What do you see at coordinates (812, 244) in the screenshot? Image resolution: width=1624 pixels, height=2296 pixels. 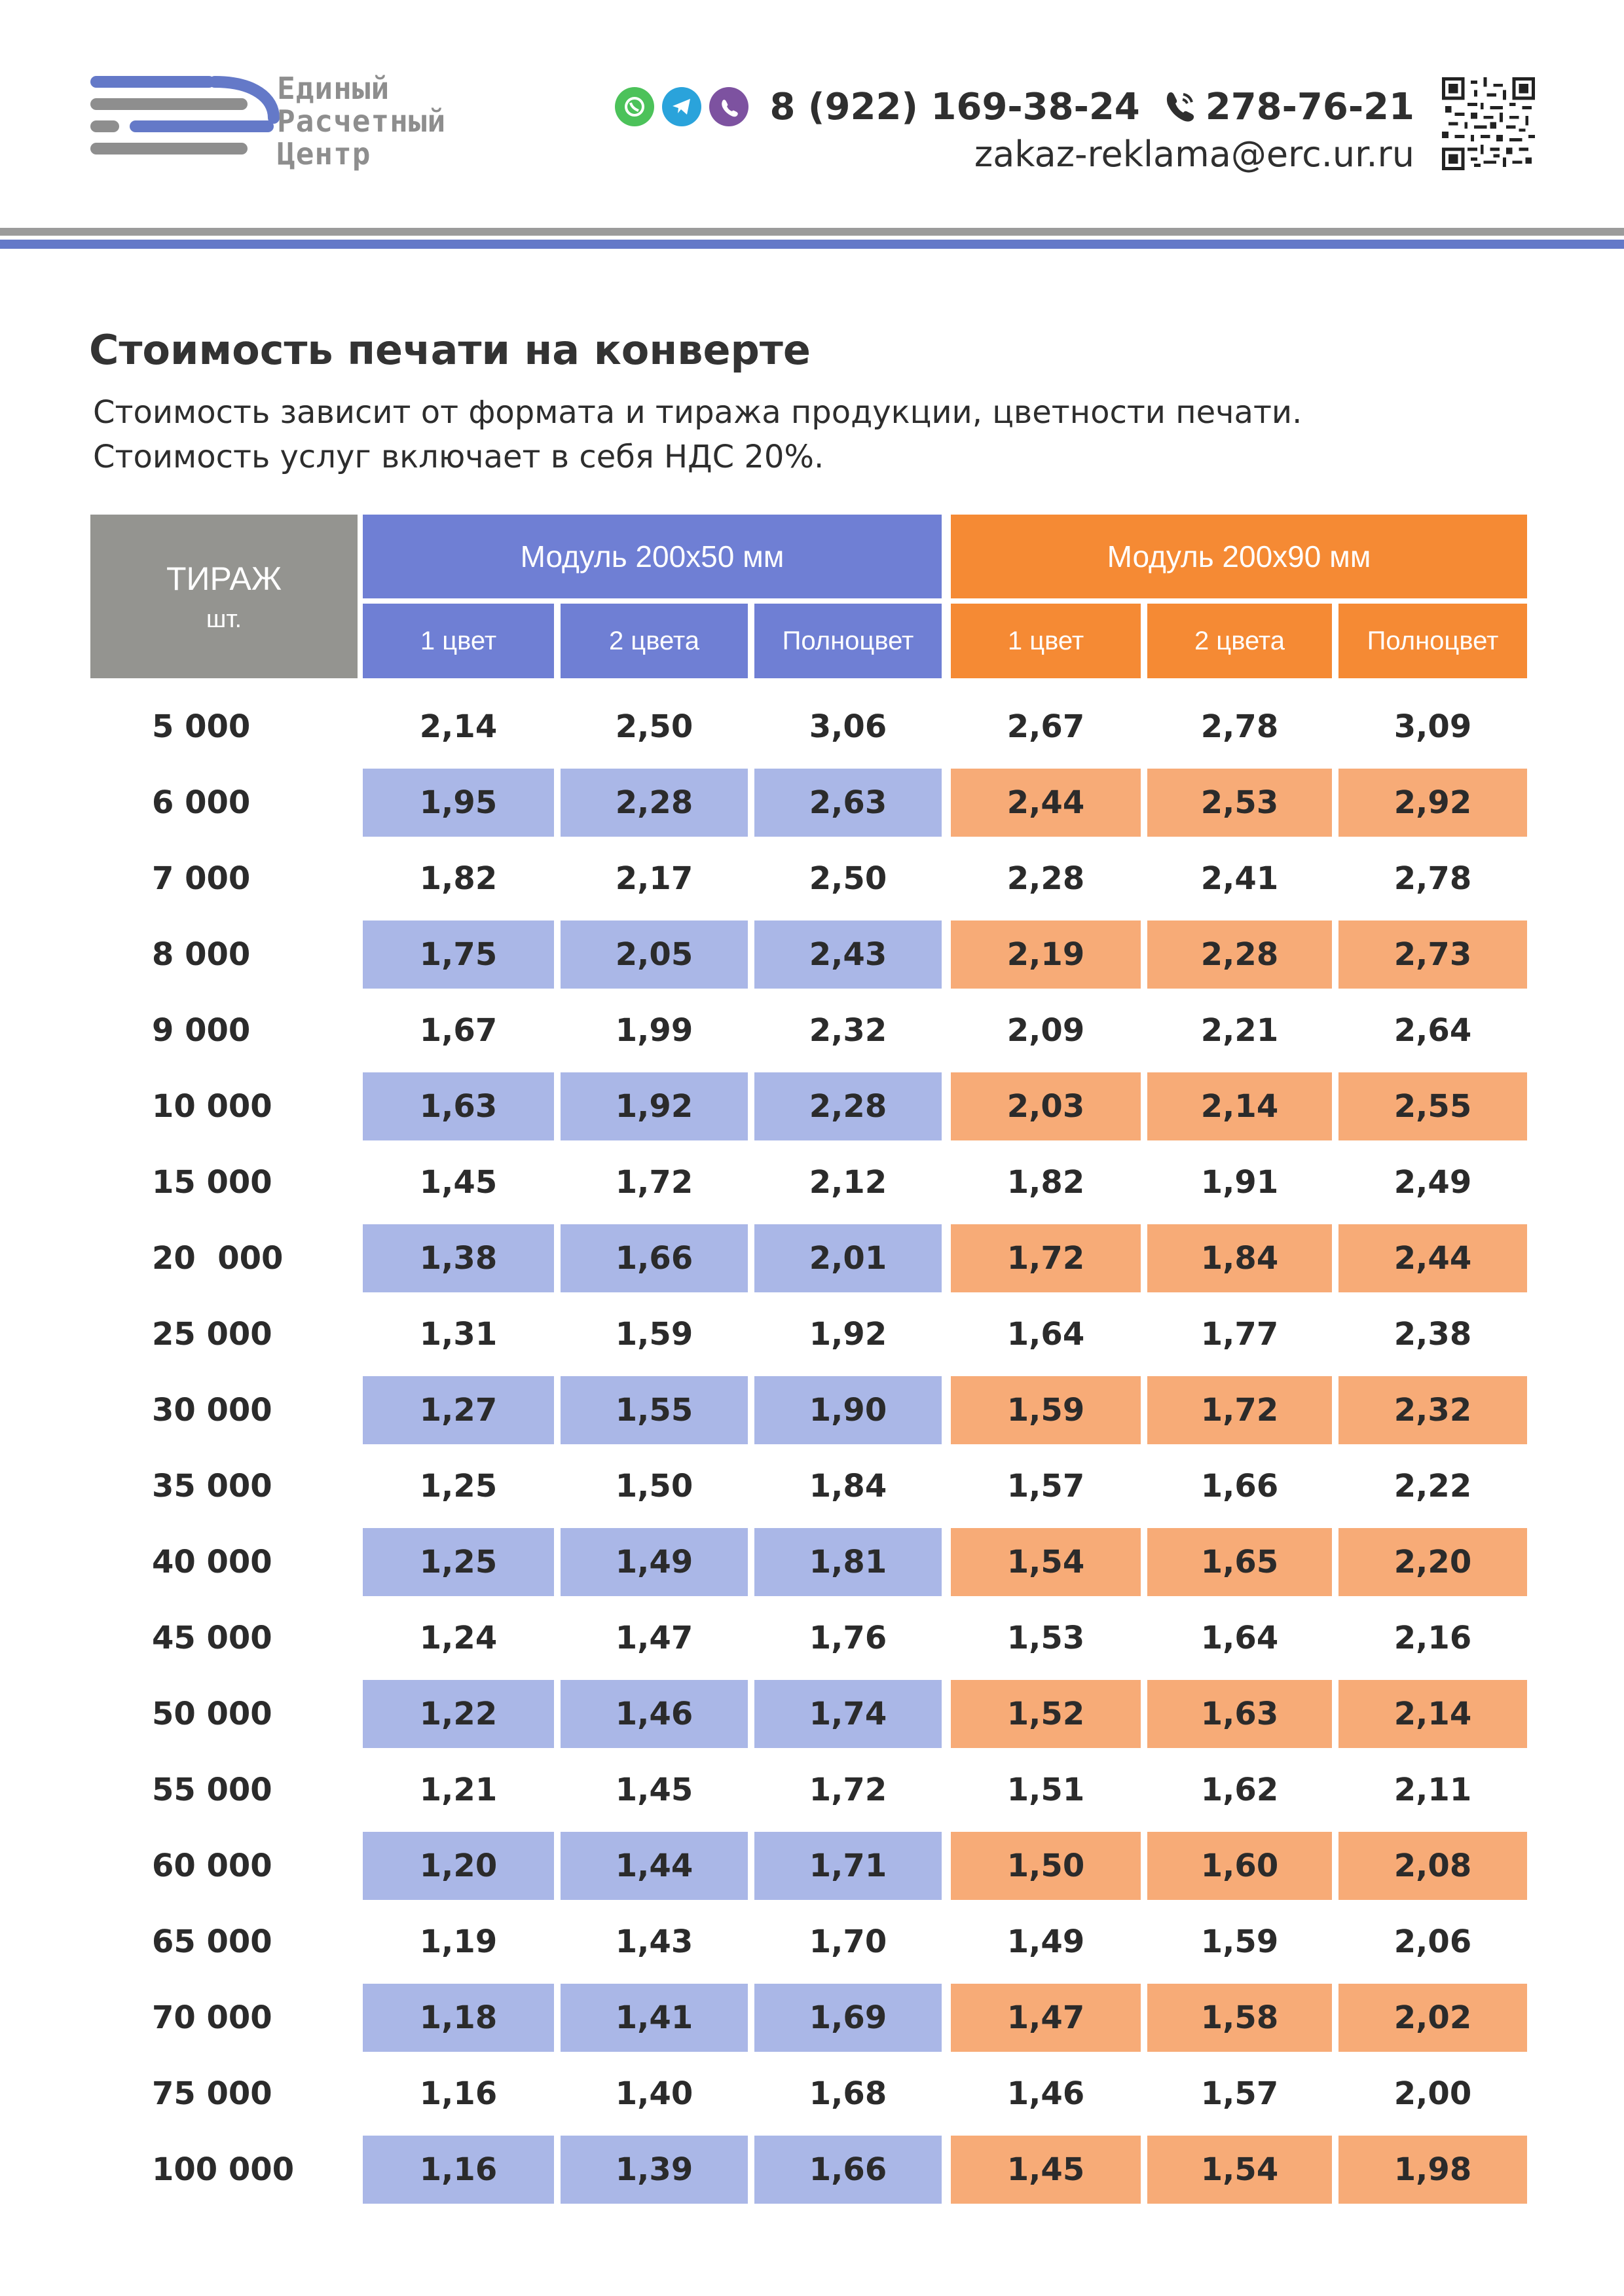 I see `header-rule-blue` at bounding box center [812, 244].